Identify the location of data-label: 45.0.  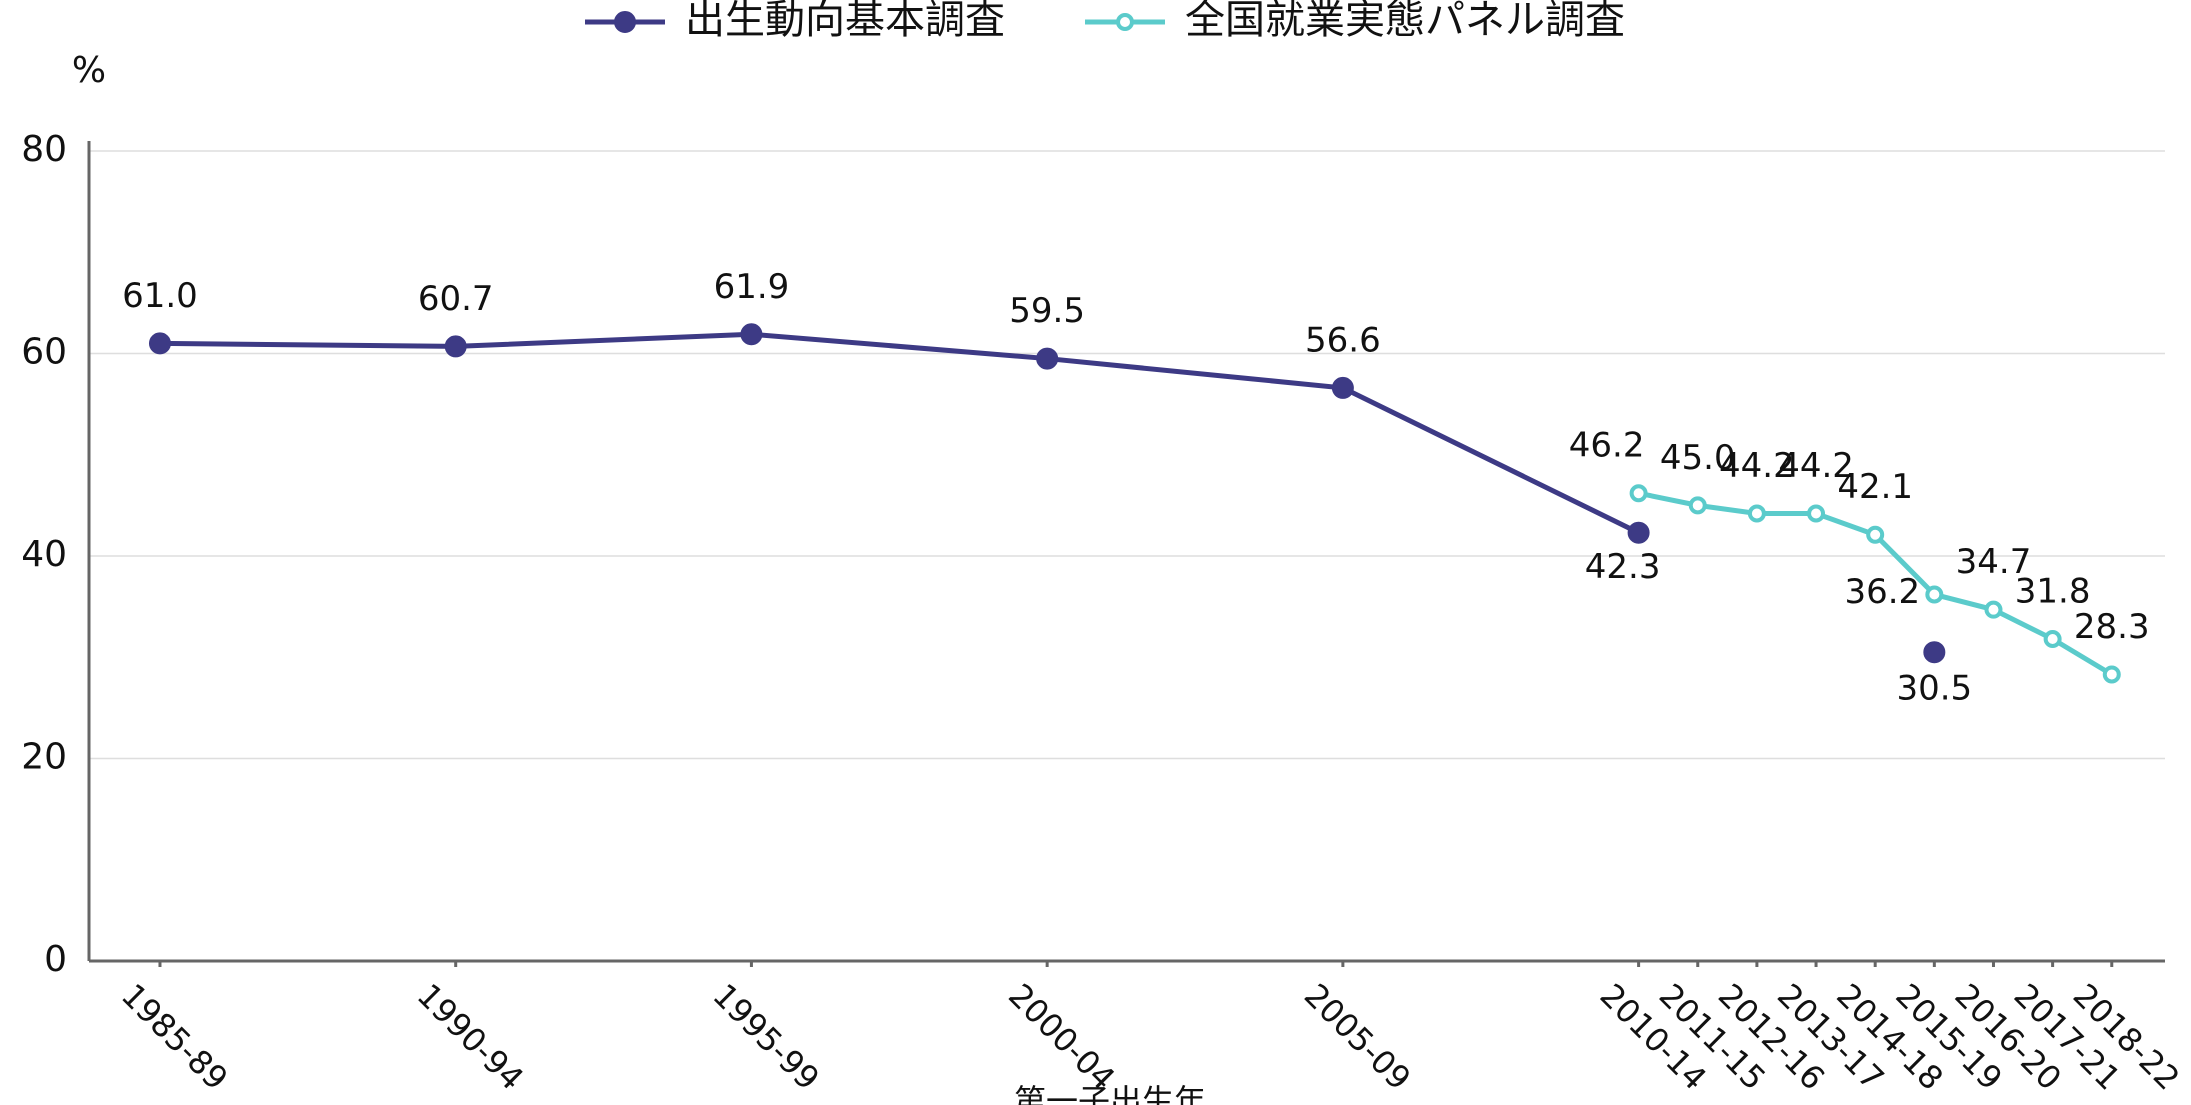
(1698, 458).